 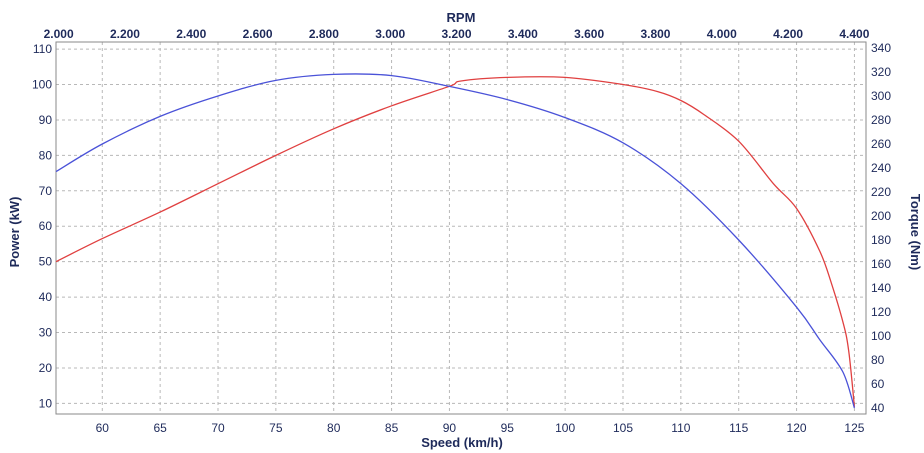 I want to click on y-right-tick-label: 60, so click(x=878, y=384).